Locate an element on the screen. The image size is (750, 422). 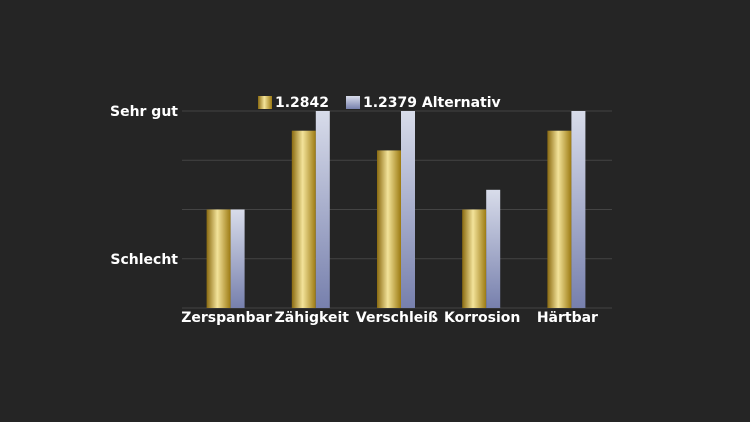
x-tick-label: Korrosion is located at coordinates (482, 318).